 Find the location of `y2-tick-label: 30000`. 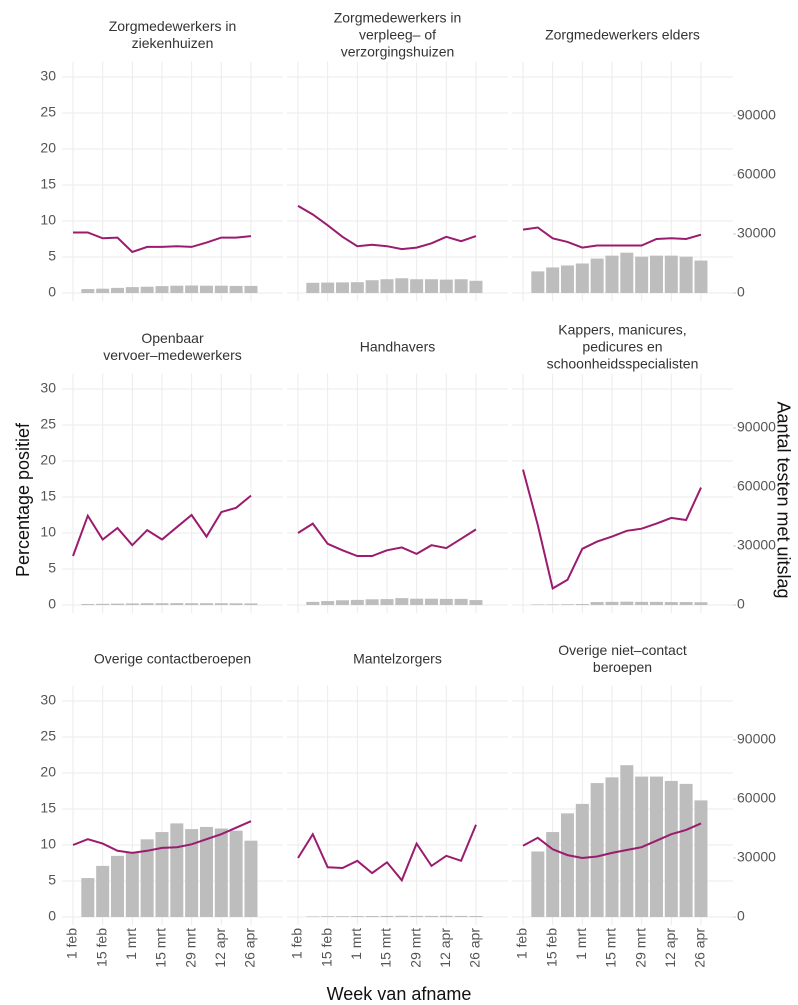

y2-tick-label: 30000 is located at coordinates (756, 545).